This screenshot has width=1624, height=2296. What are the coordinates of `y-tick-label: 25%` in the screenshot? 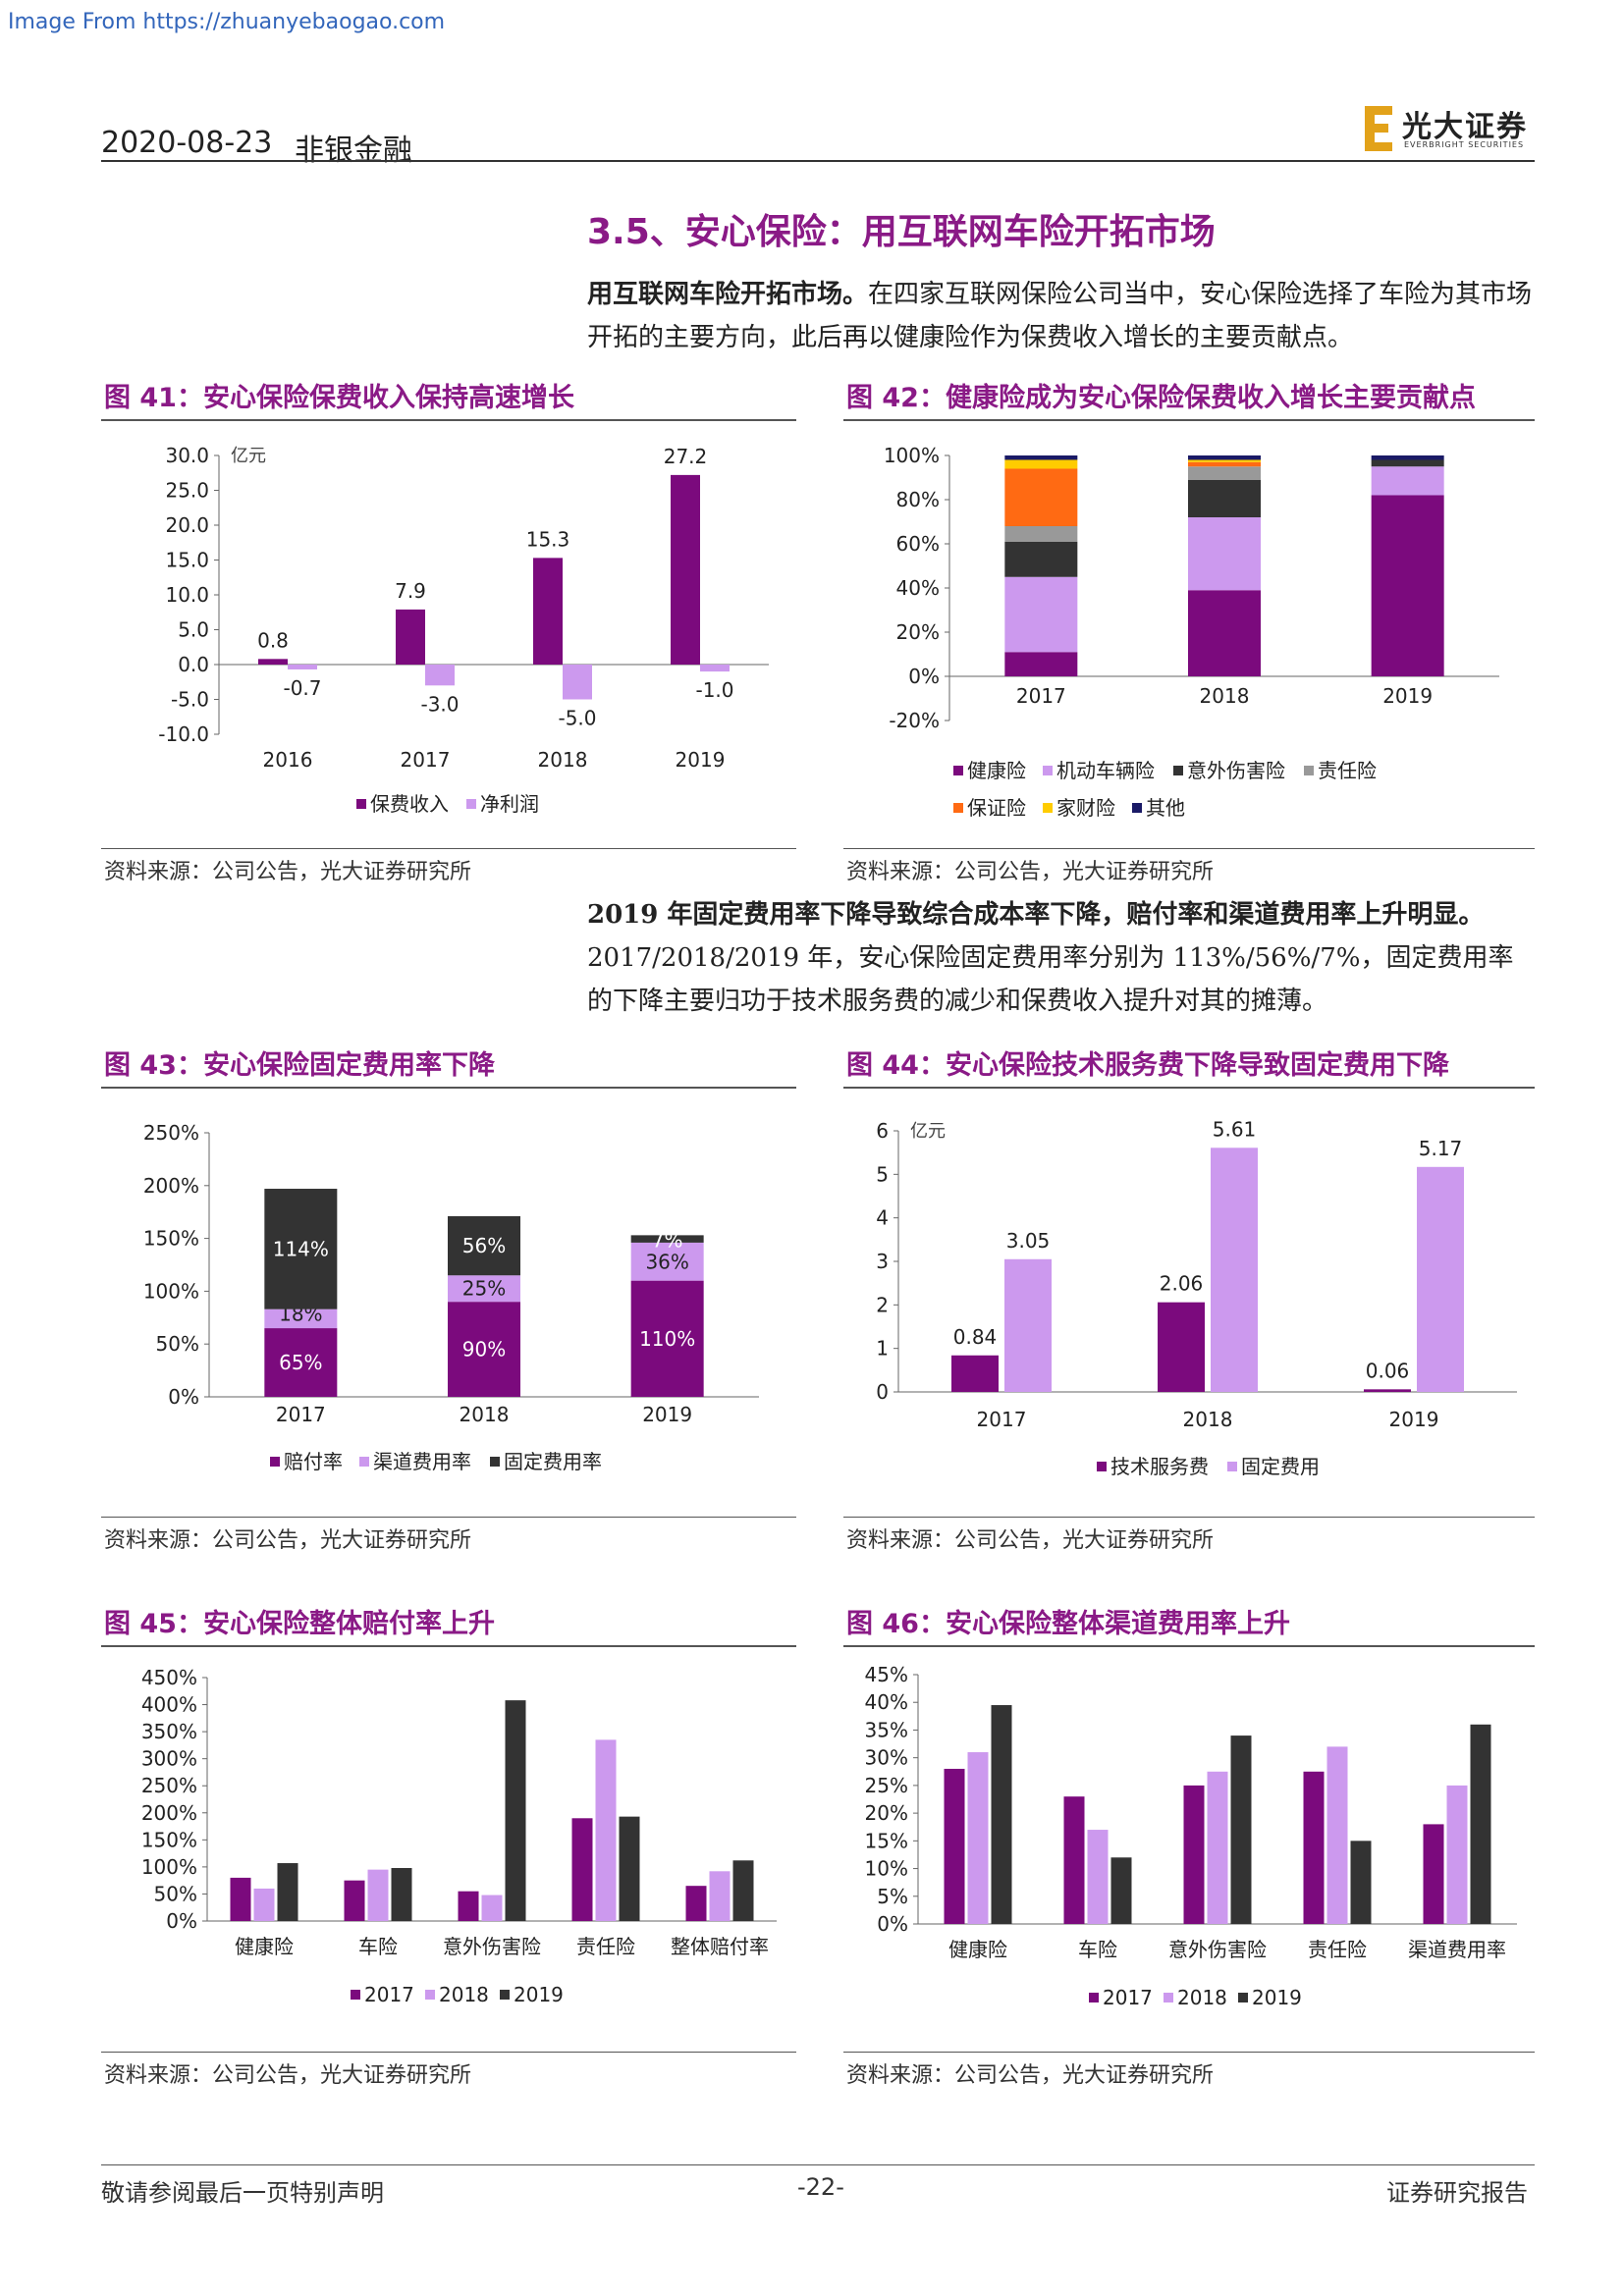 It's located at (886, 1785).